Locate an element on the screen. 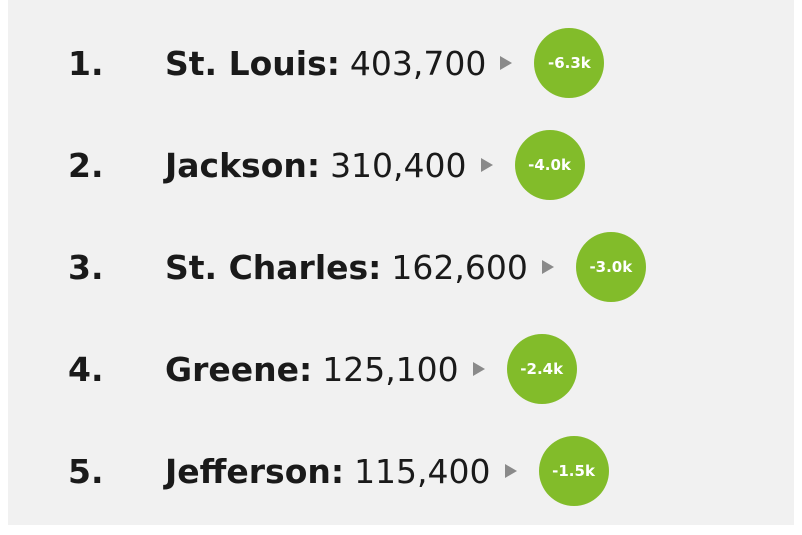  change-label: -4.0k is located at coordinates (549, 165).